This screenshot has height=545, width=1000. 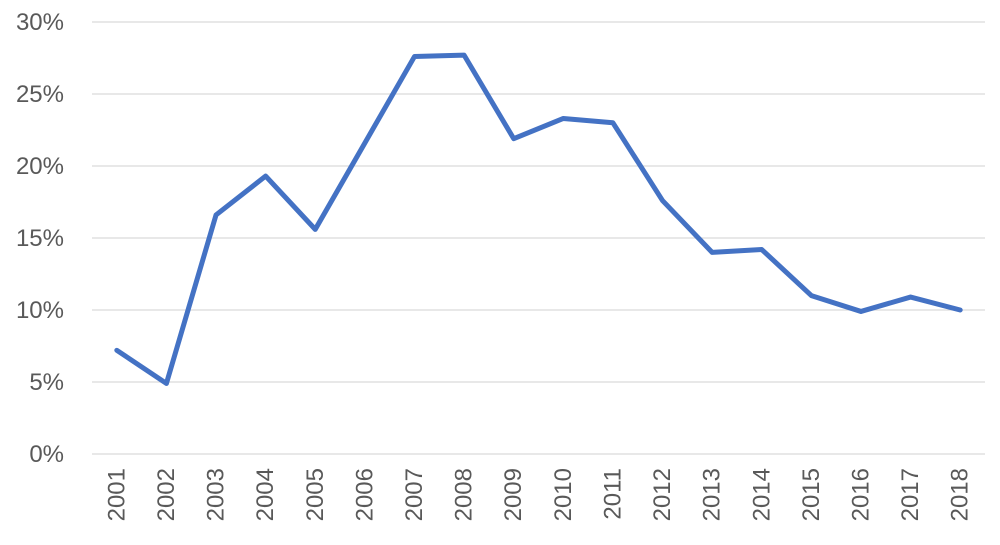 I want to click on y-tick-label: 30%, so click(x=40, y=22).